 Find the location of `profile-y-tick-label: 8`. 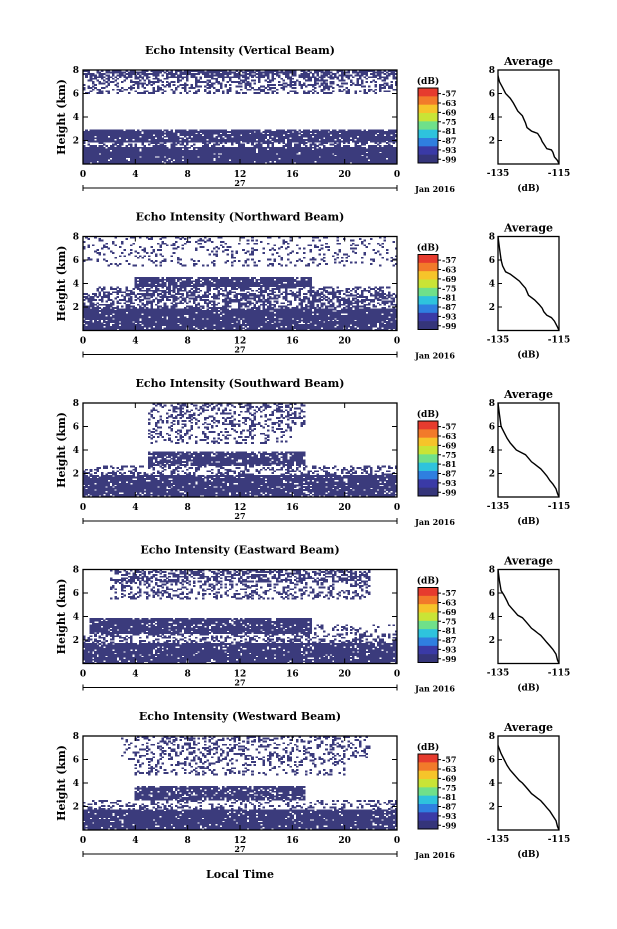

profile-y-tick-label: 8 is located at coordinates (492, 71).